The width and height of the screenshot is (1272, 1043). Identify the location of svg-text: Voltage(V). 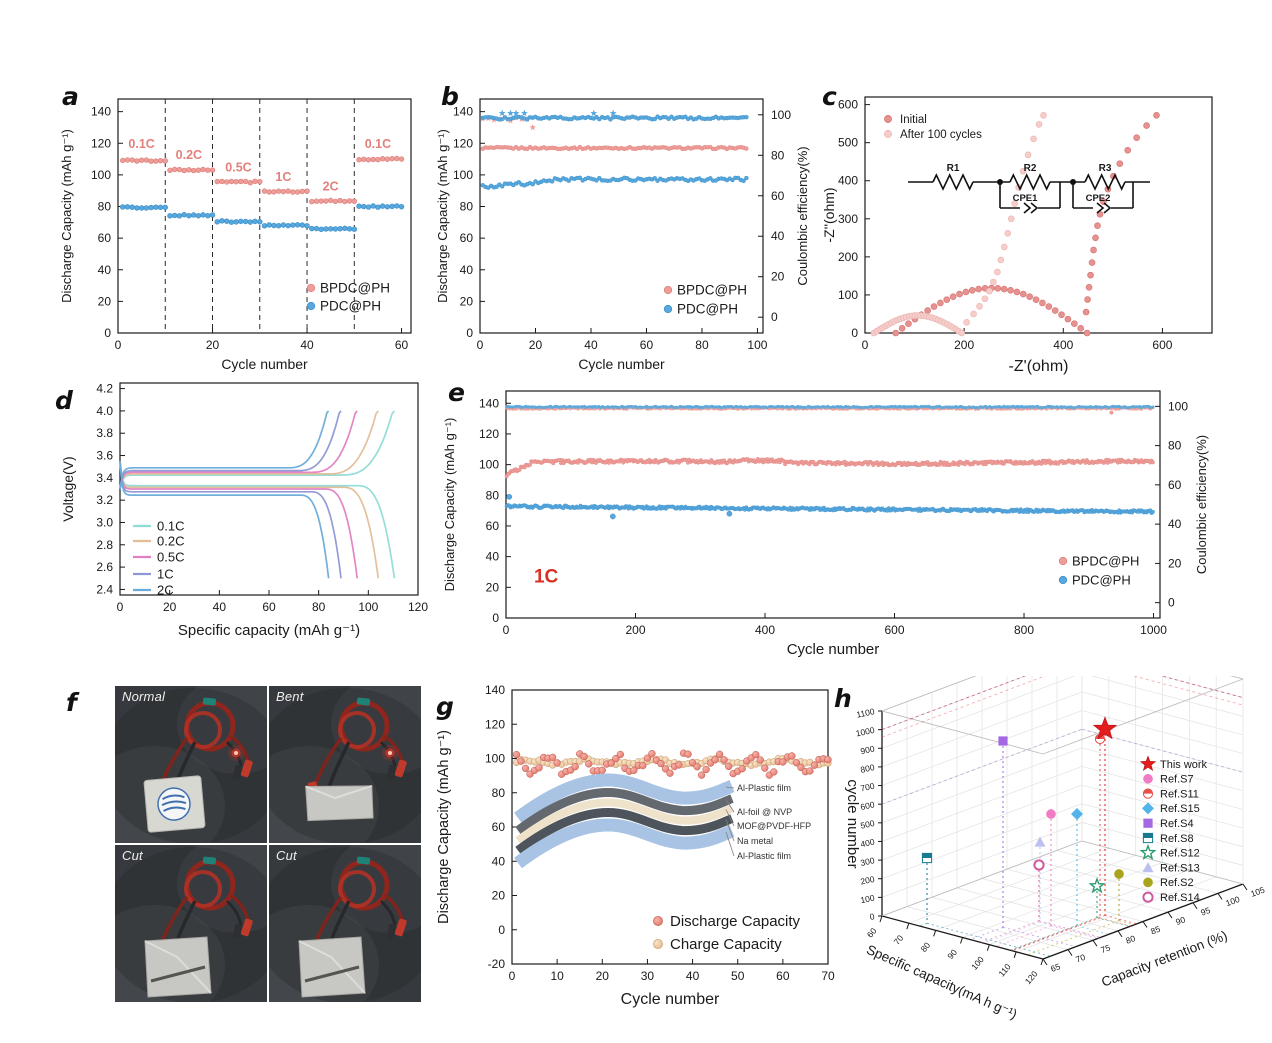
(68, 488).